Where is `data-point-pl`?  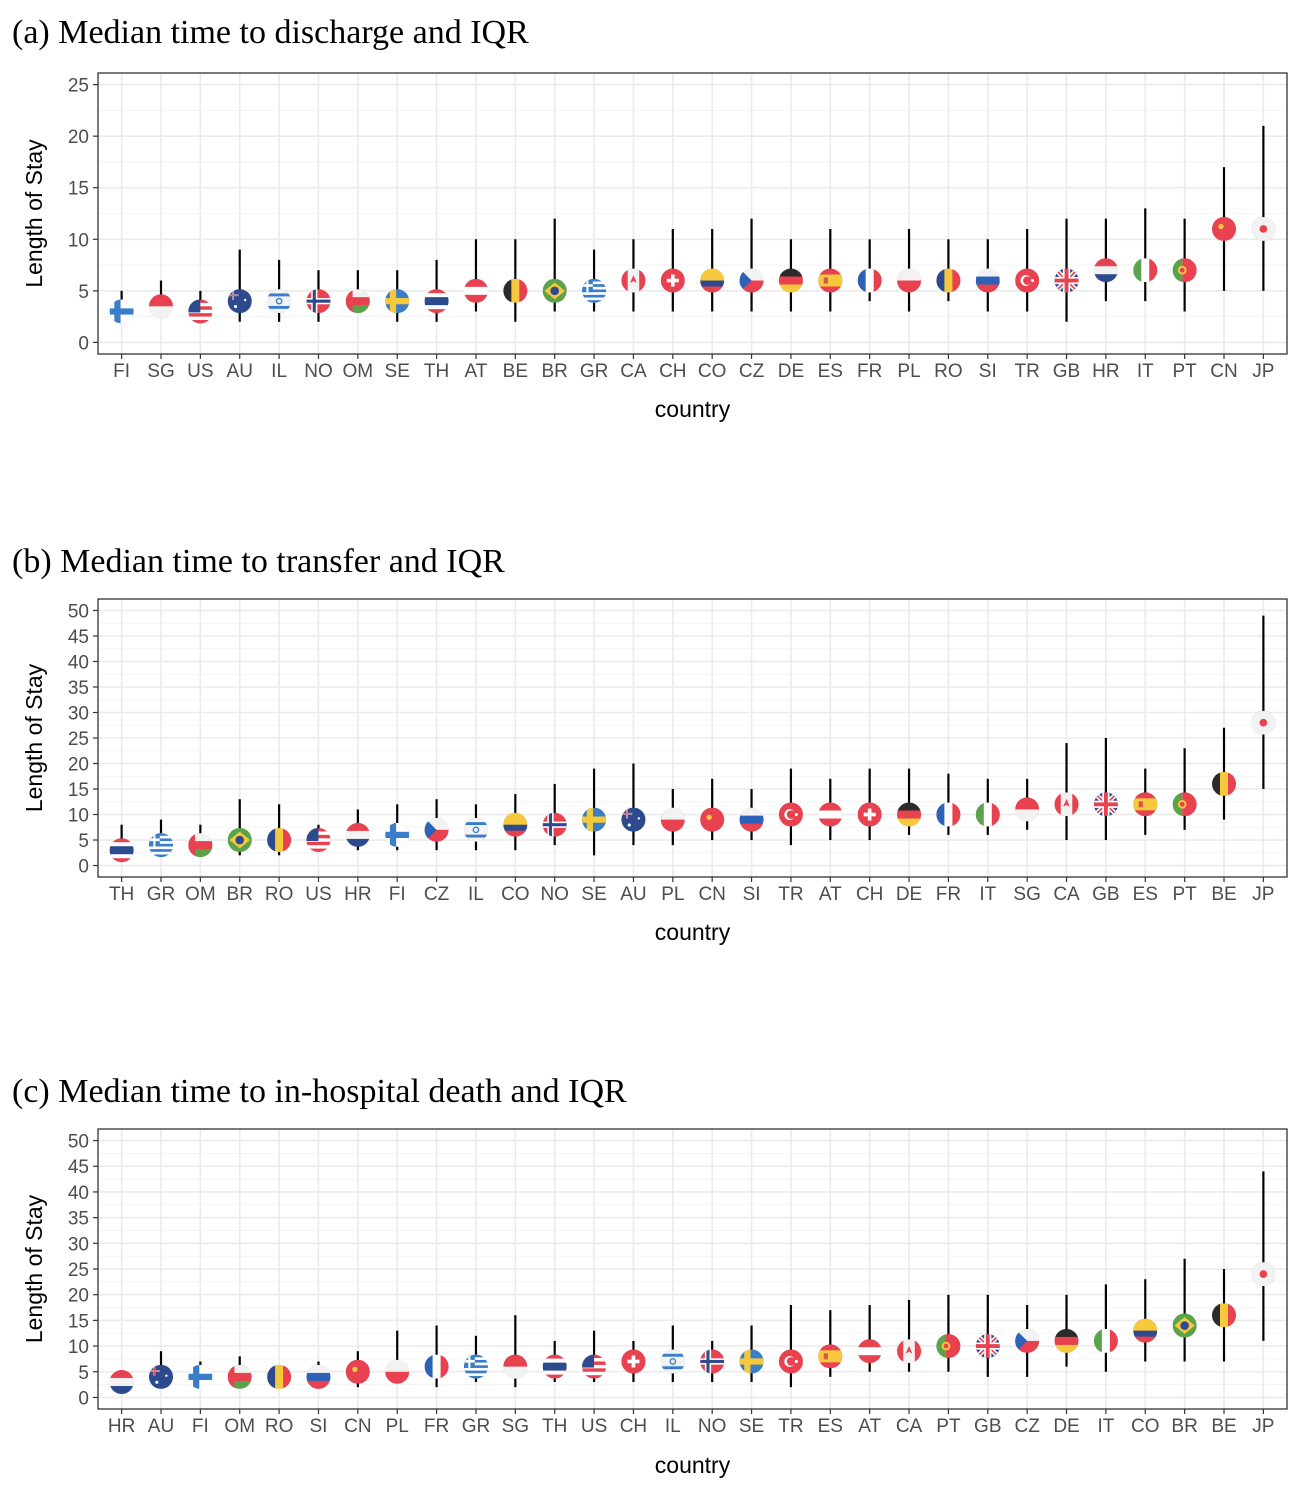
data-point-pl is located at coordinates (673, 817).